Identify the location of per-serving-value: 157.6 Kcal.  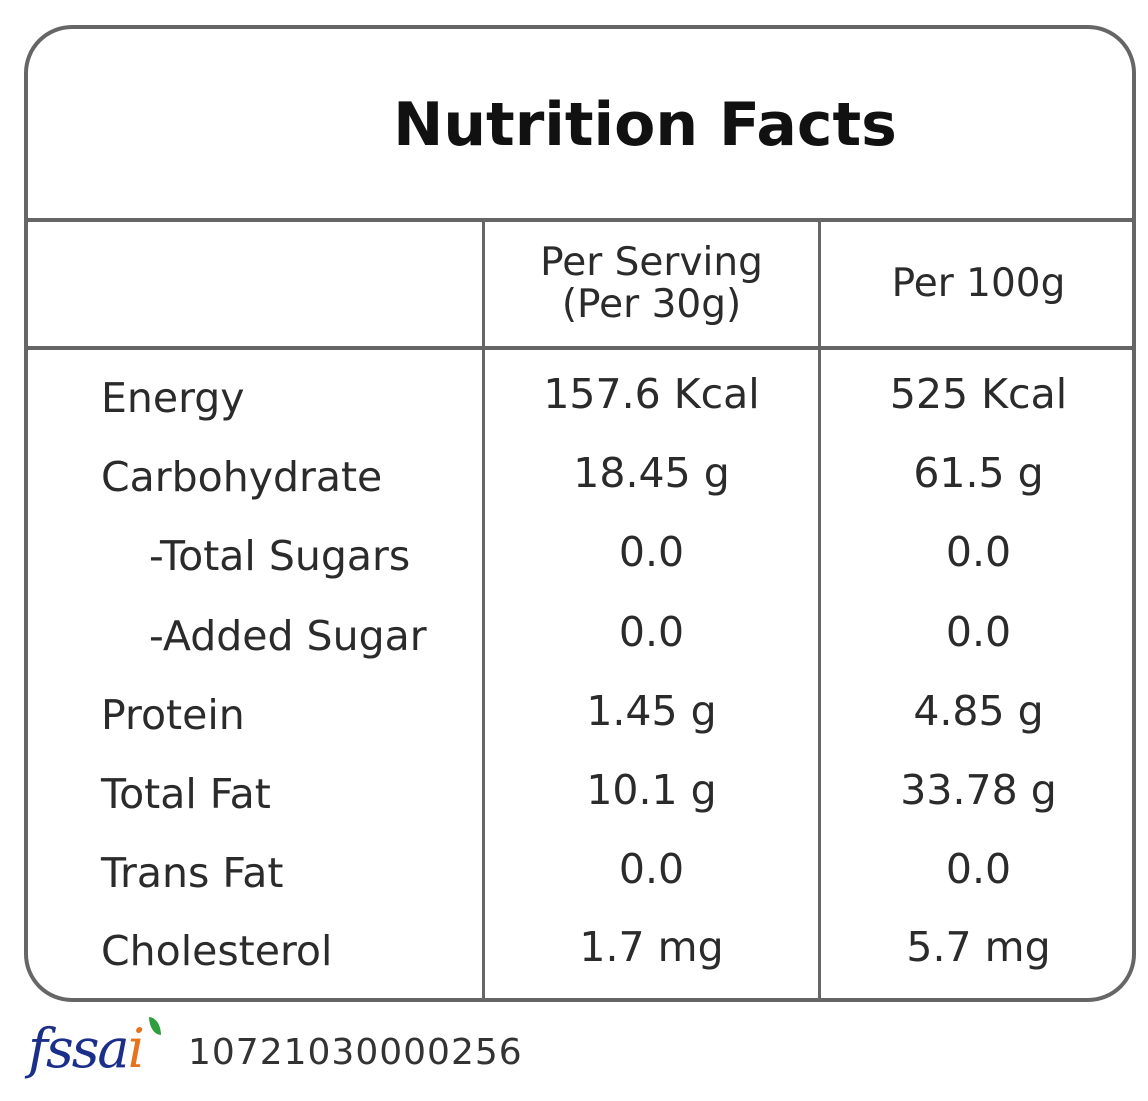
(651, 394).